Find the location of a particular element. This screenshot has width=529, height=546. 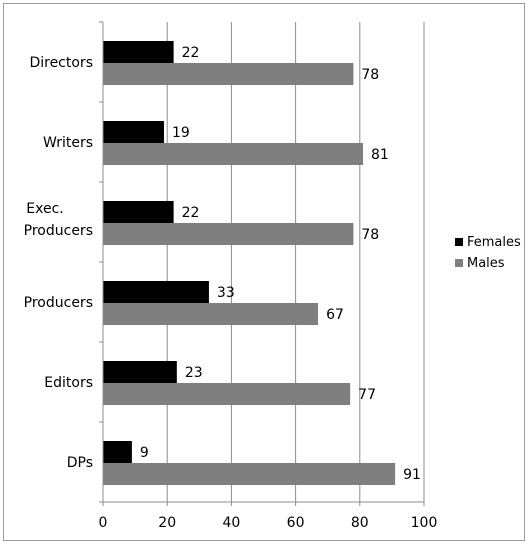

males-data-label: 77 is located at coordinates (367, 395).